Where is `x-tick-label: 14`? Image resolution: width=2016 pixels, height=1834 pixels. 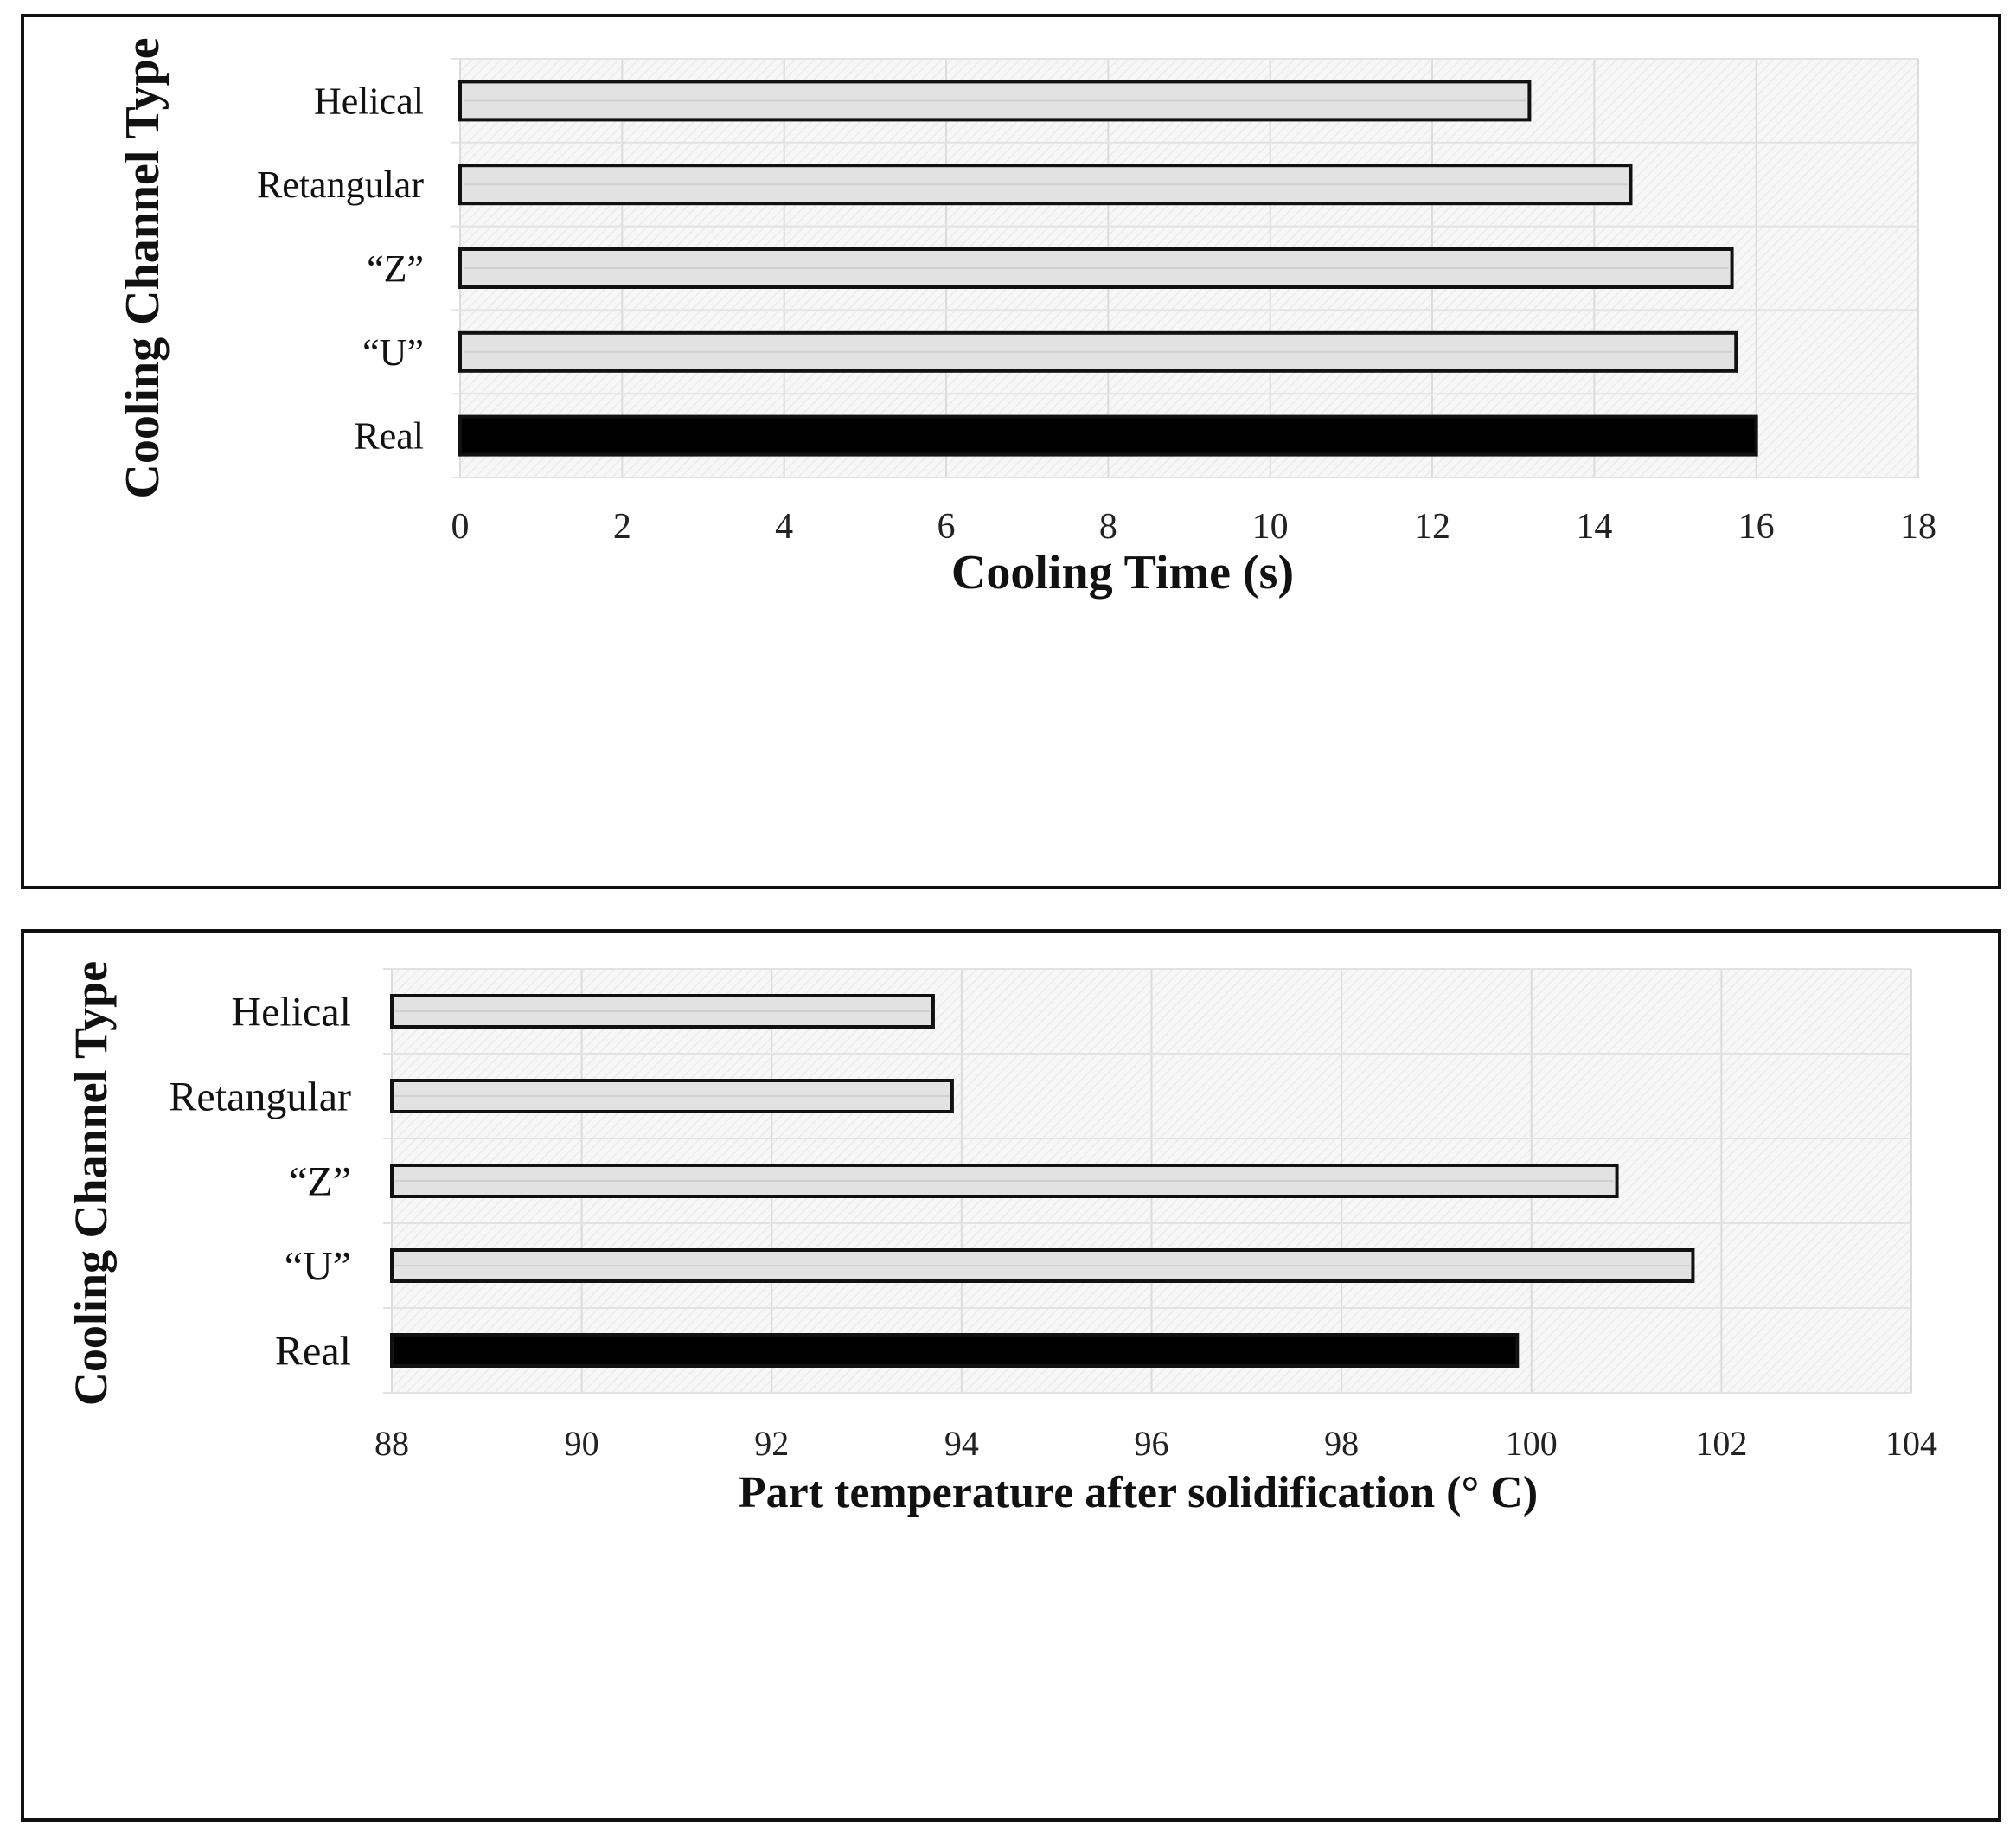 x-tick-label: 14 is located at coordinates (1594, 527).